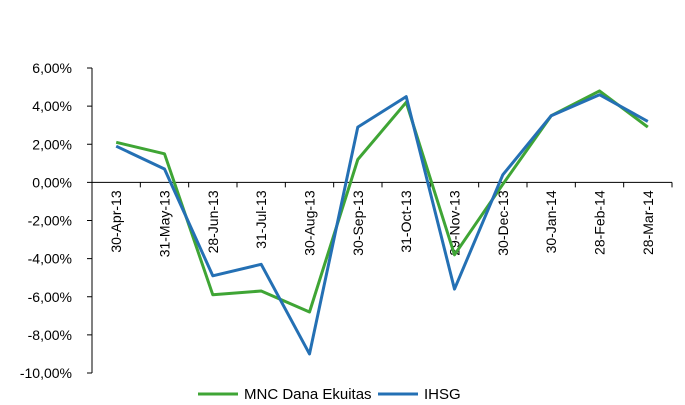 This screenshot has width=685, height=405. Describe the element at coordinates (50, 297) in the screenshot. I see `y-tick-label: -6,00%` at that location.